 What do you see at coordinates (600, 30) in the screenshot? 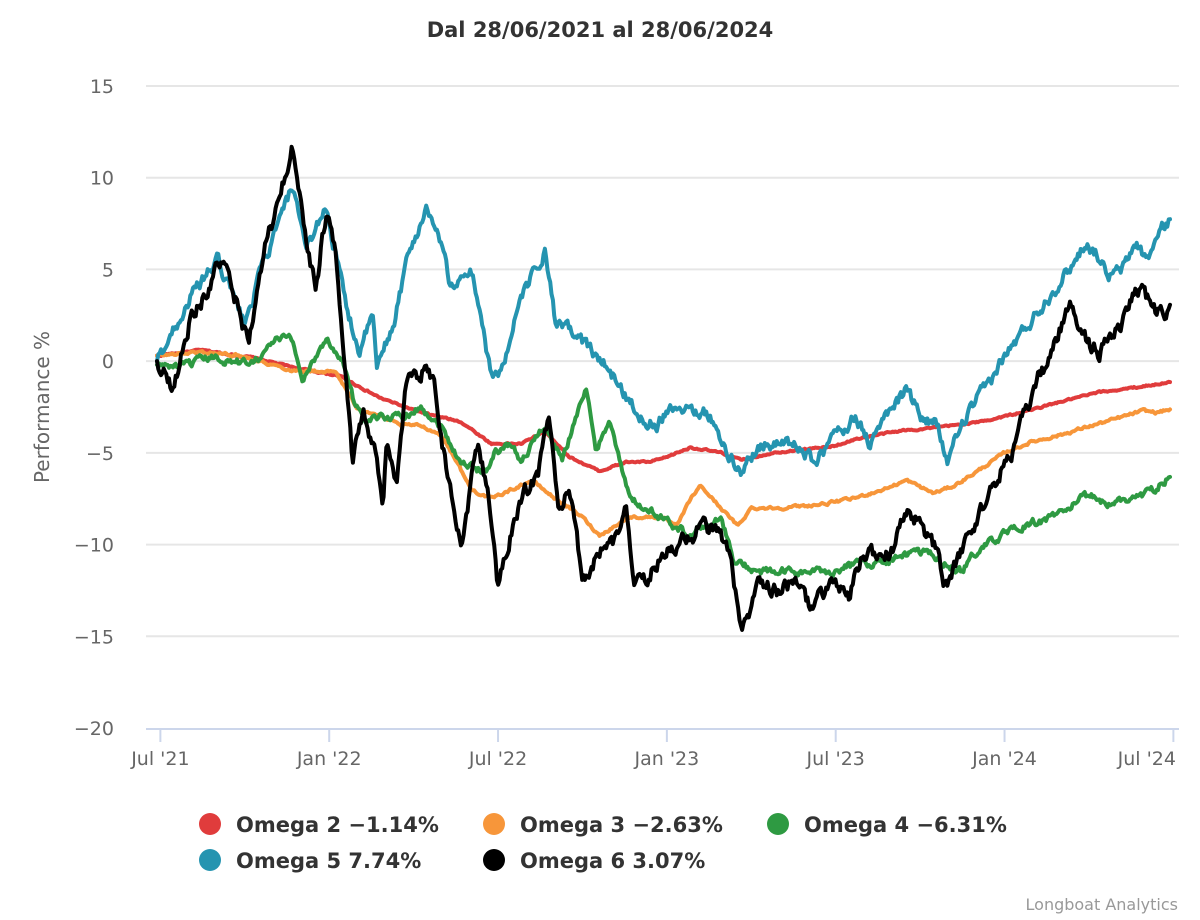
I see `chart-title: Dal 28/06/2021 al 28/06/2024` at bounding box center [600, 30].